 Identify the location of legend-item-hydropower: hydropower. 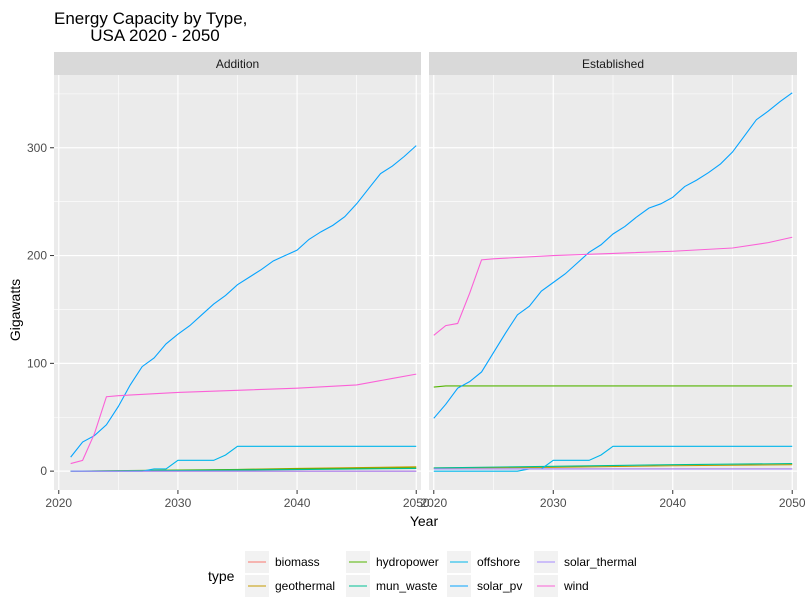
(392, 562).